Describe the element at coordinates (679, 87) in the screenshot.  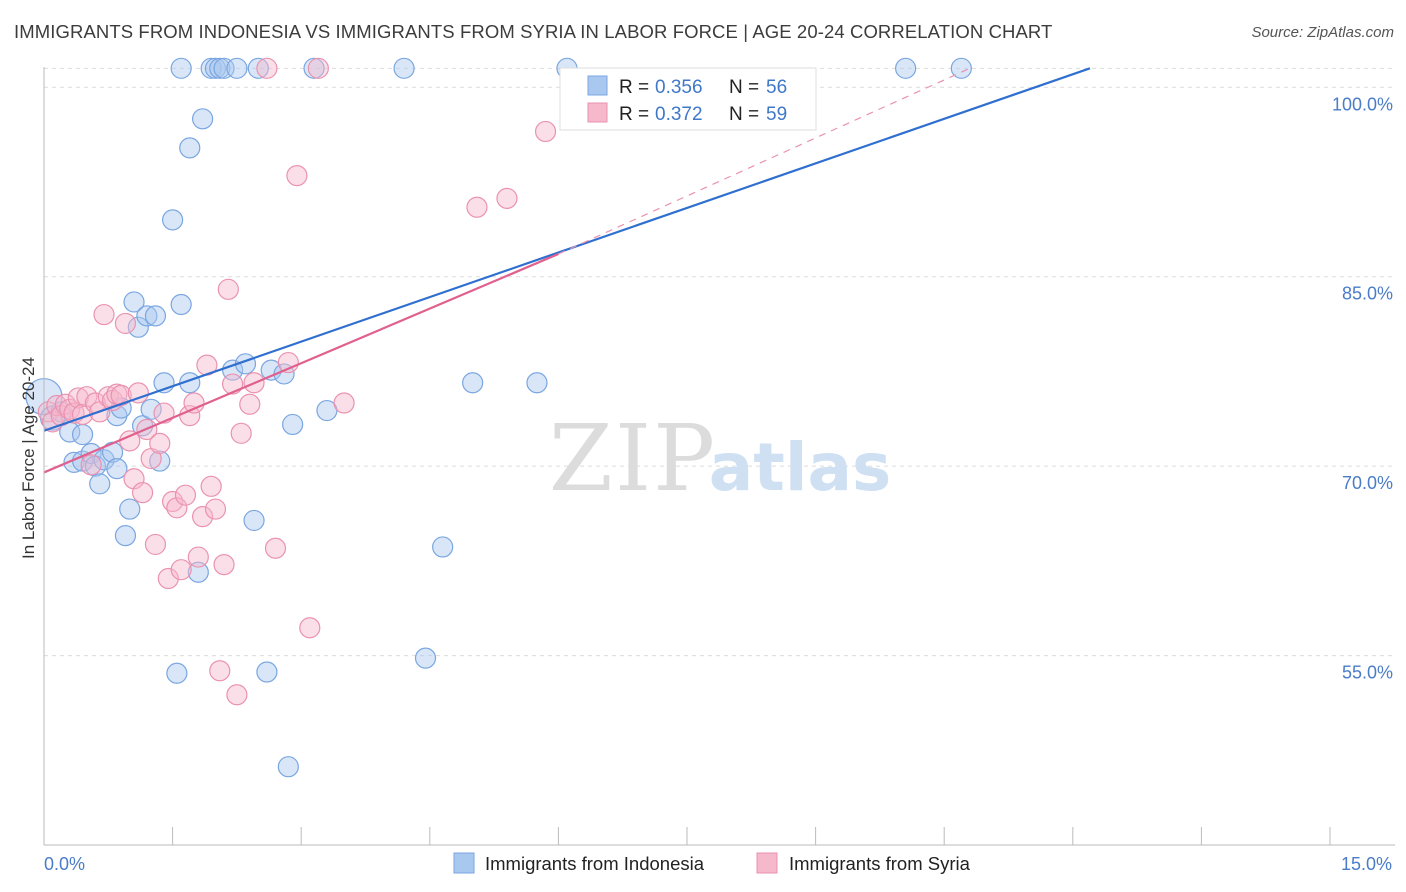
I see `legend-r-value-indonesia: 0.356` at that location.